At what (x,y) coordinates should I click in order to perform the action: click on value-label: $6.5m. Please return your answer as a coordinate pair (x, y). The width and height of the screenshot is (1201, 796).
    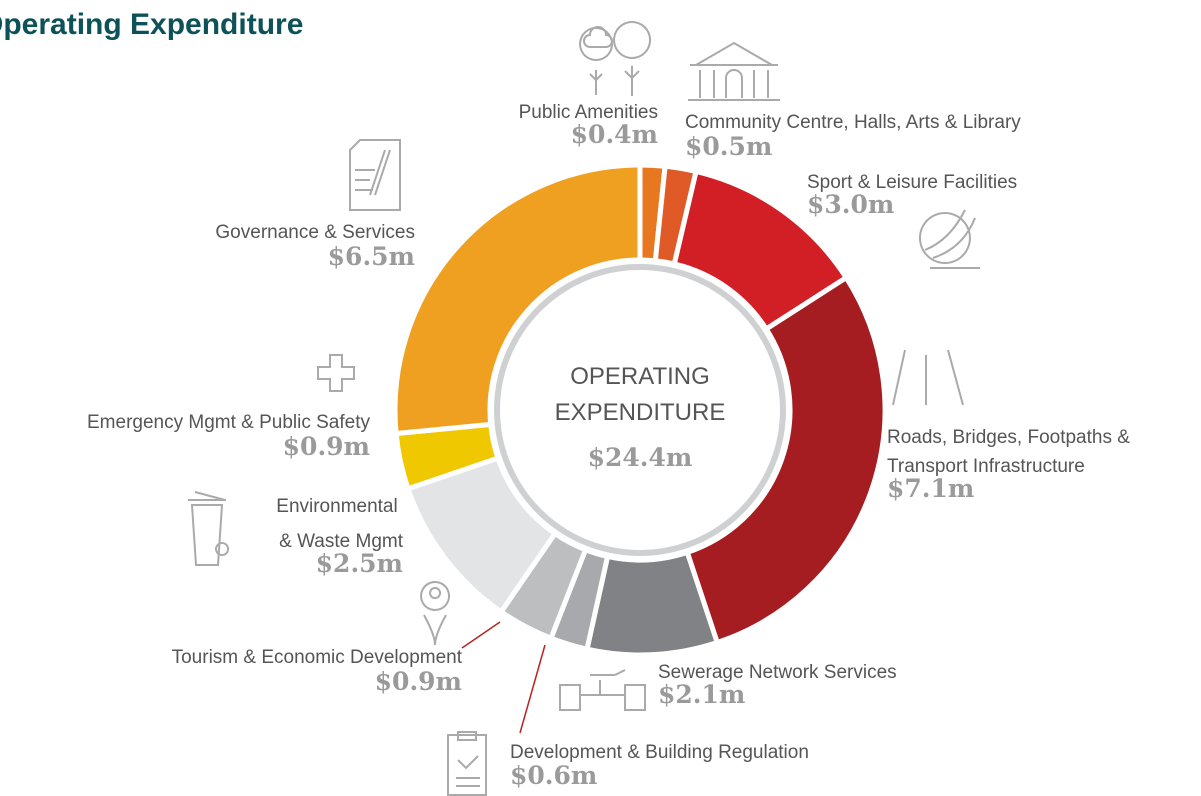
    Looking at the image, I should click on (371, 256).